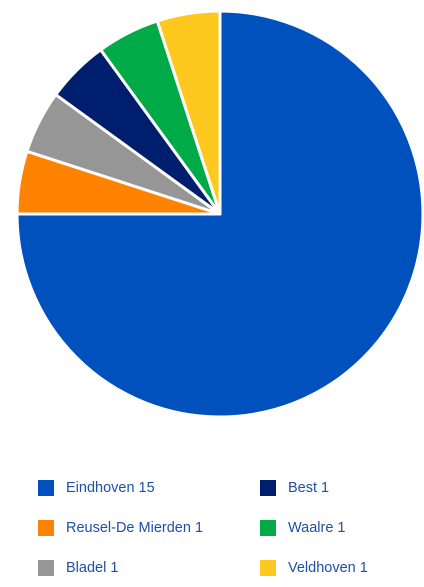  What do you see at coordinates (268, 528) in the screenshot?
I see `legend-swatch-waalre` at bounding box center [268, 528].